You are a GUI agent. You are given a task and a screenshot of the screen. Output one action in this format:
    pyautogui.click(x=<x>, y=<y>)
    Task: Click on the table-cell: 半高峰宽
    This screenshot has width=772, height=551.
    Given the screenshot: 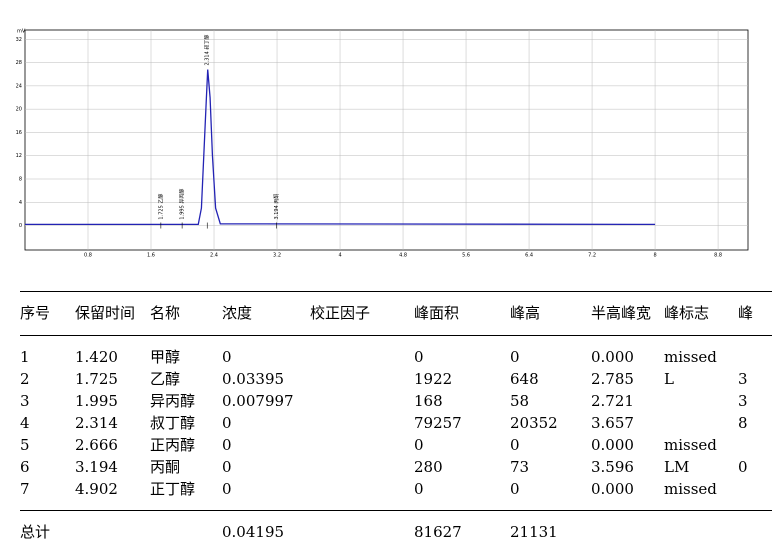 What is the action you would take?
    pyautogui.click(x=621, y=313)
    